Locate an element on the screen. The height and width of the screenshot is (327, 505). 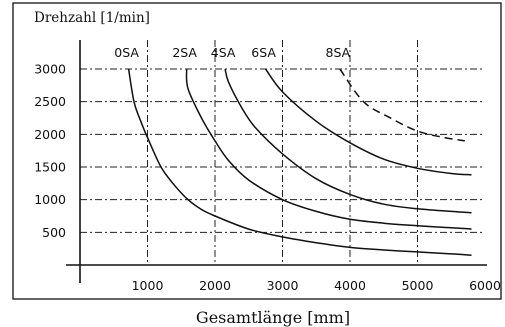
y-tick-label-2000: 2000 is located at coordinates (50, 134).